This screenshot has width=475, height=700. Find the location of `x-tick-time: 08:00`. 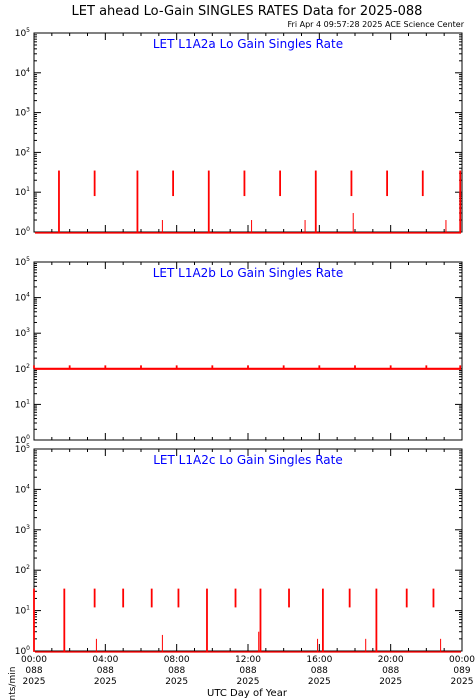

x-tick-time: 08:00 is located at coordinates (177, 660).